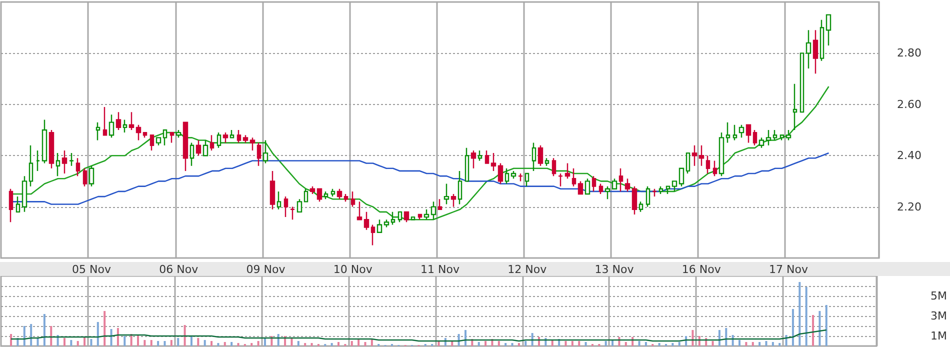 This screenshot has height=347, width=950. I want to click on y-tick-label: 2.40, so click(909, 155).